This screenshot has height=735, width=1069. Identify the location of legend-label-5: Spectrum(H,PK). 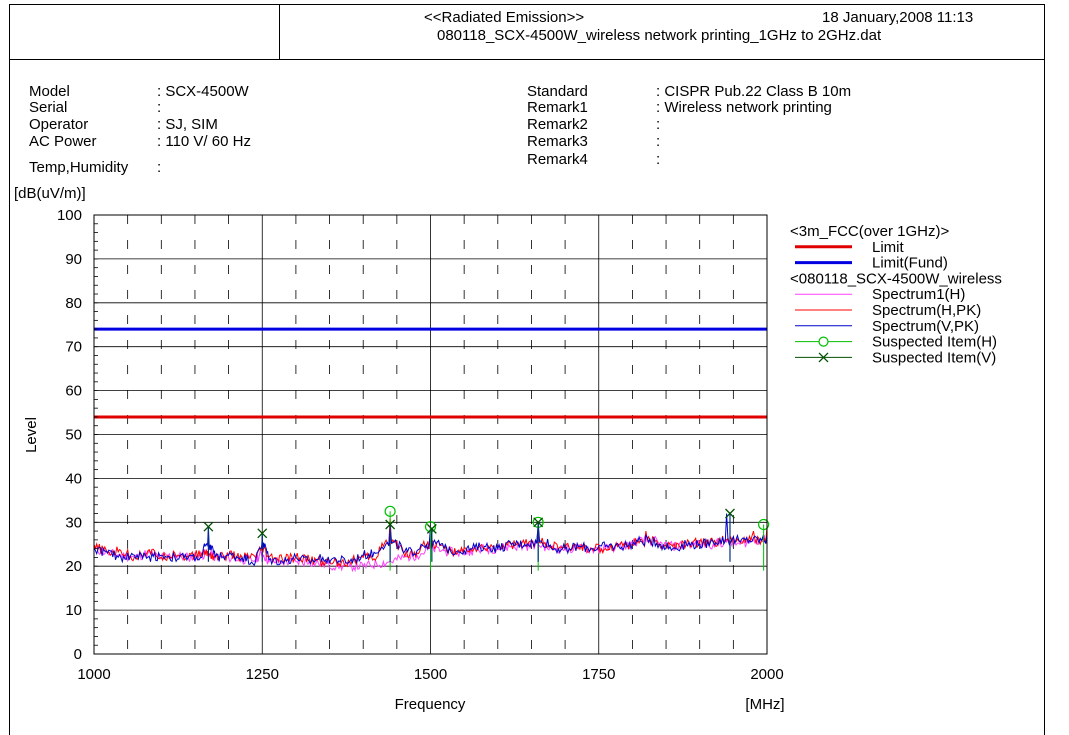
(926, 310).